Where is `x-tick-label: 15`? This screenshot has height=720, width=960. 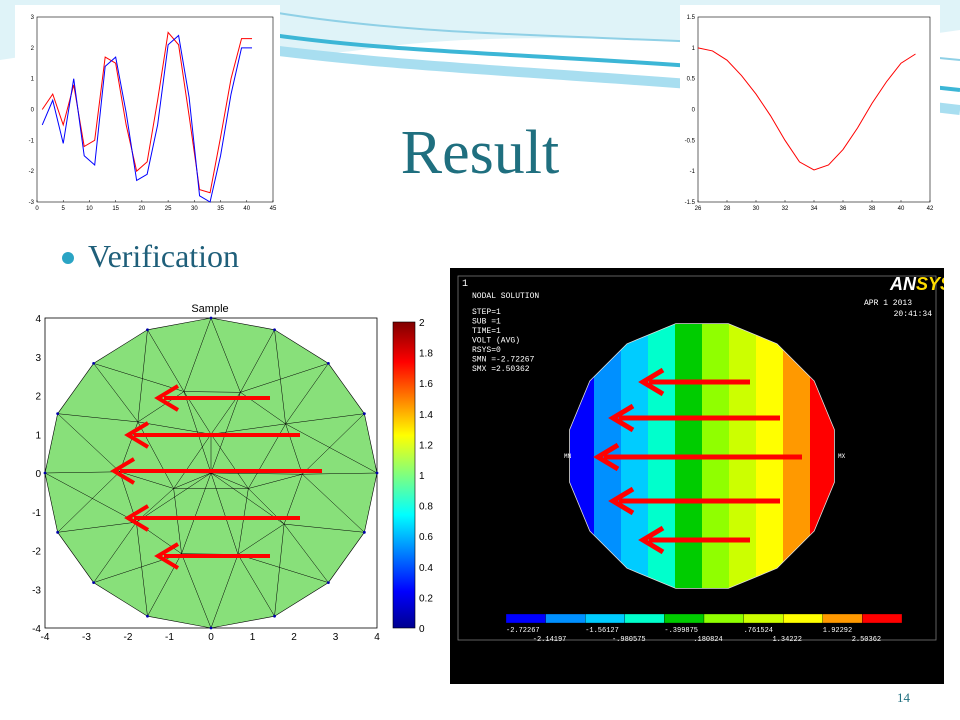
x-tick-label: 15 is located at coordinates (115, 209).